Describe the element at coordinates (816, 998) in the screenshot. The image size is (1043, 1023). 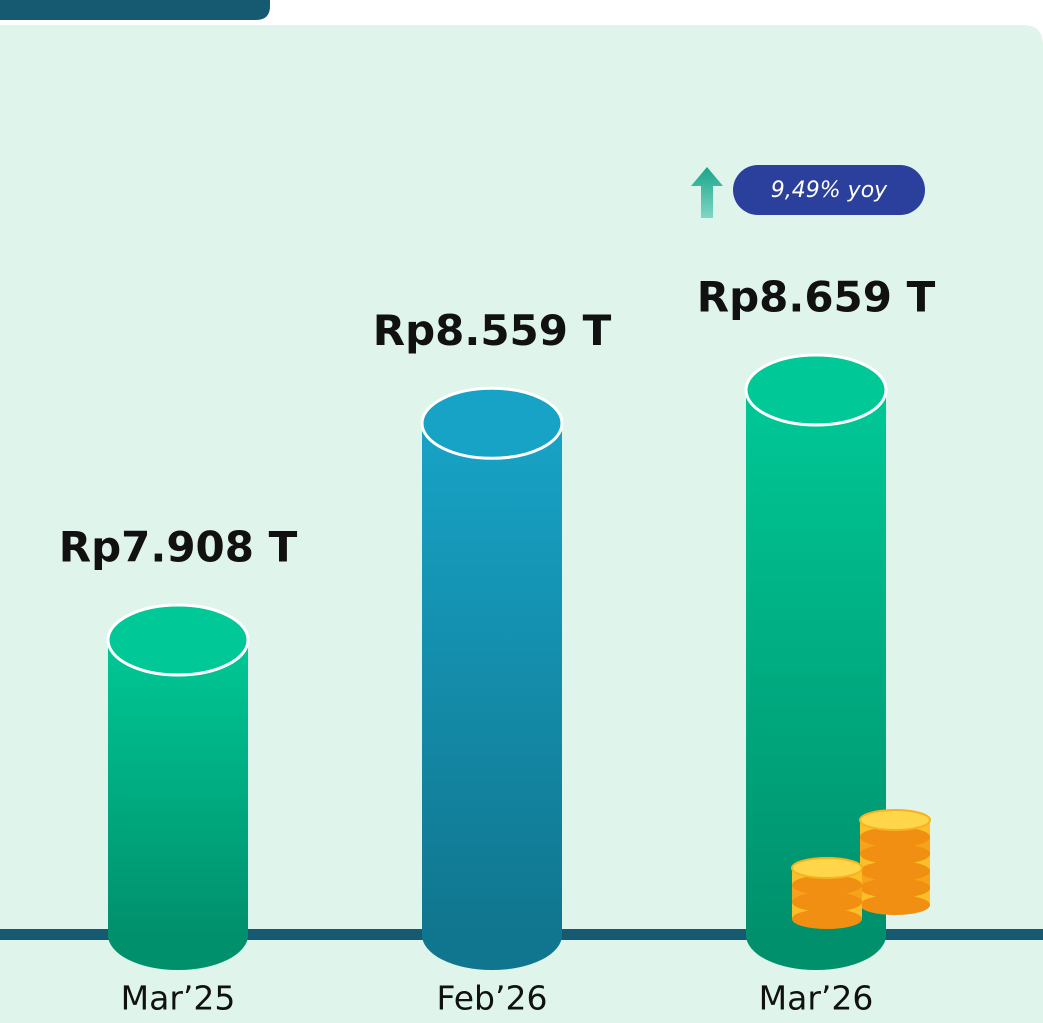
I see `x-tick-label: Mar’26` at that location.